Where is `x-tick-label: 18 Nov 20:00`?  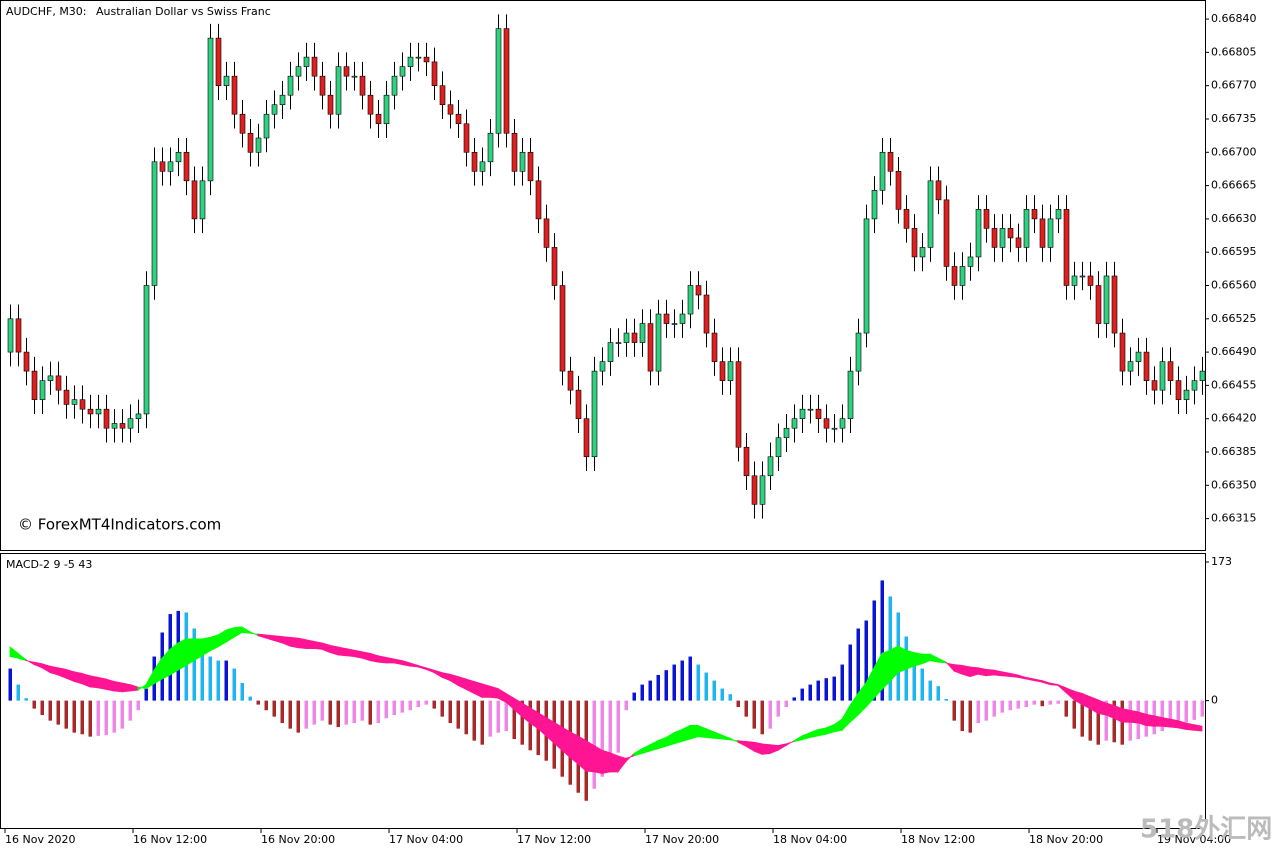 x-tick-label: 18 Nov 20:00 is located at coordinates (1066, 839).